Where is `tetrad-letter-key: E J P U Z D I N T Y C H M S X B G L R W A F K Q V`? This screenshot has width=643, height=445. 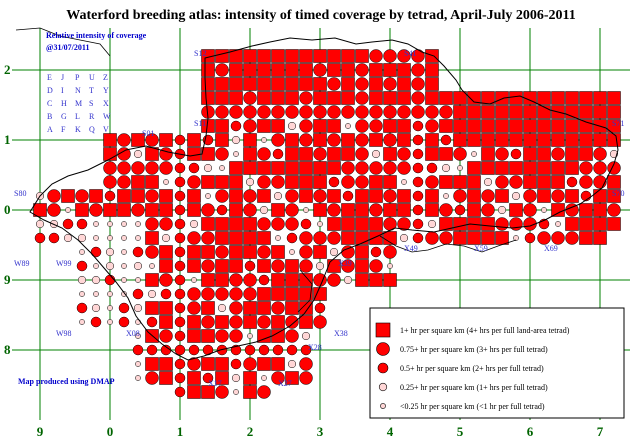 tetrad-letter-key: E J P U Z D I N T Y C H M S X B G L R W A F K Q V is located at coordinates (79, 103).